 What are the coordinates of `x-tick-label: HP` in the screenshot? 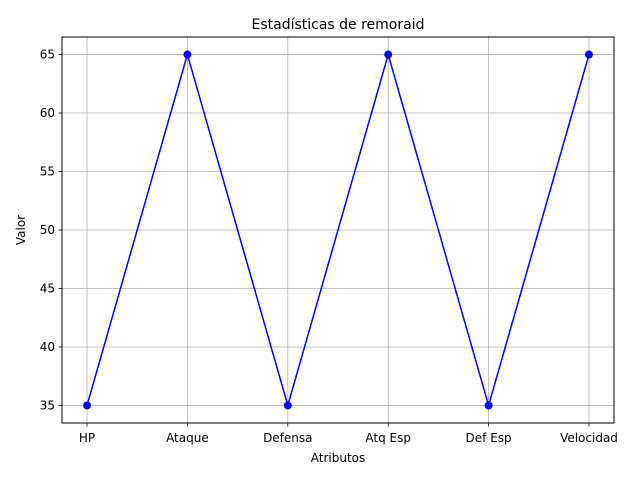 It's located at (87, 438).